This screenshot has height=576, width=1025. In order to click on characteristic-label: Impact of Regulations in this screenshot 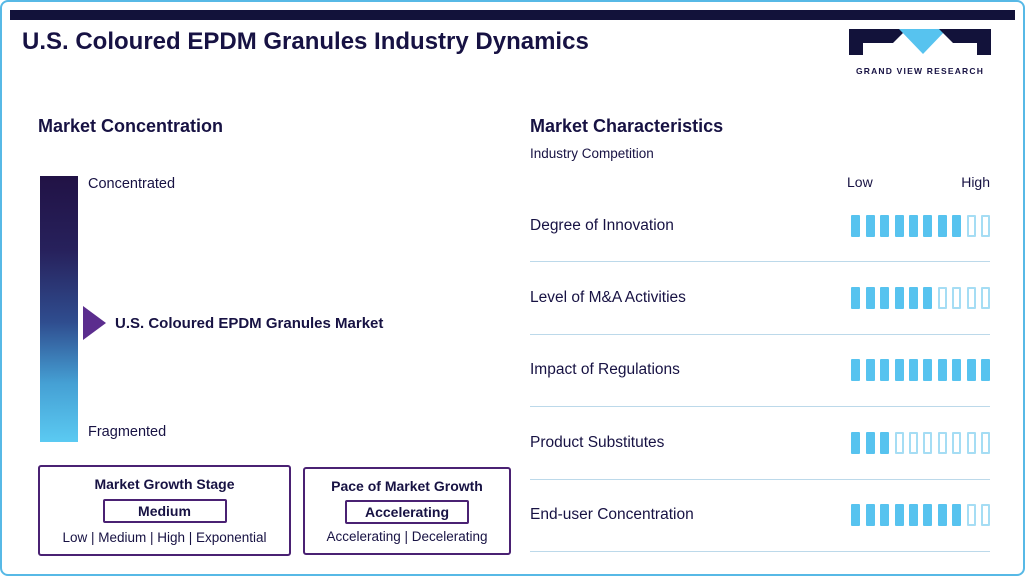, I will do `click(605, 370)`.